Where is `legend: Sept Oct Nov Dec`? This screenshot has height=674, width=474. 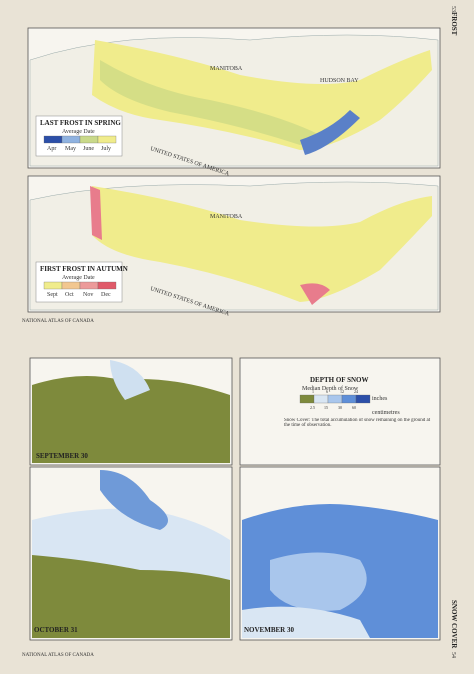 legend: Sept Oct Nov Dec is located at coordinates (80, 289).